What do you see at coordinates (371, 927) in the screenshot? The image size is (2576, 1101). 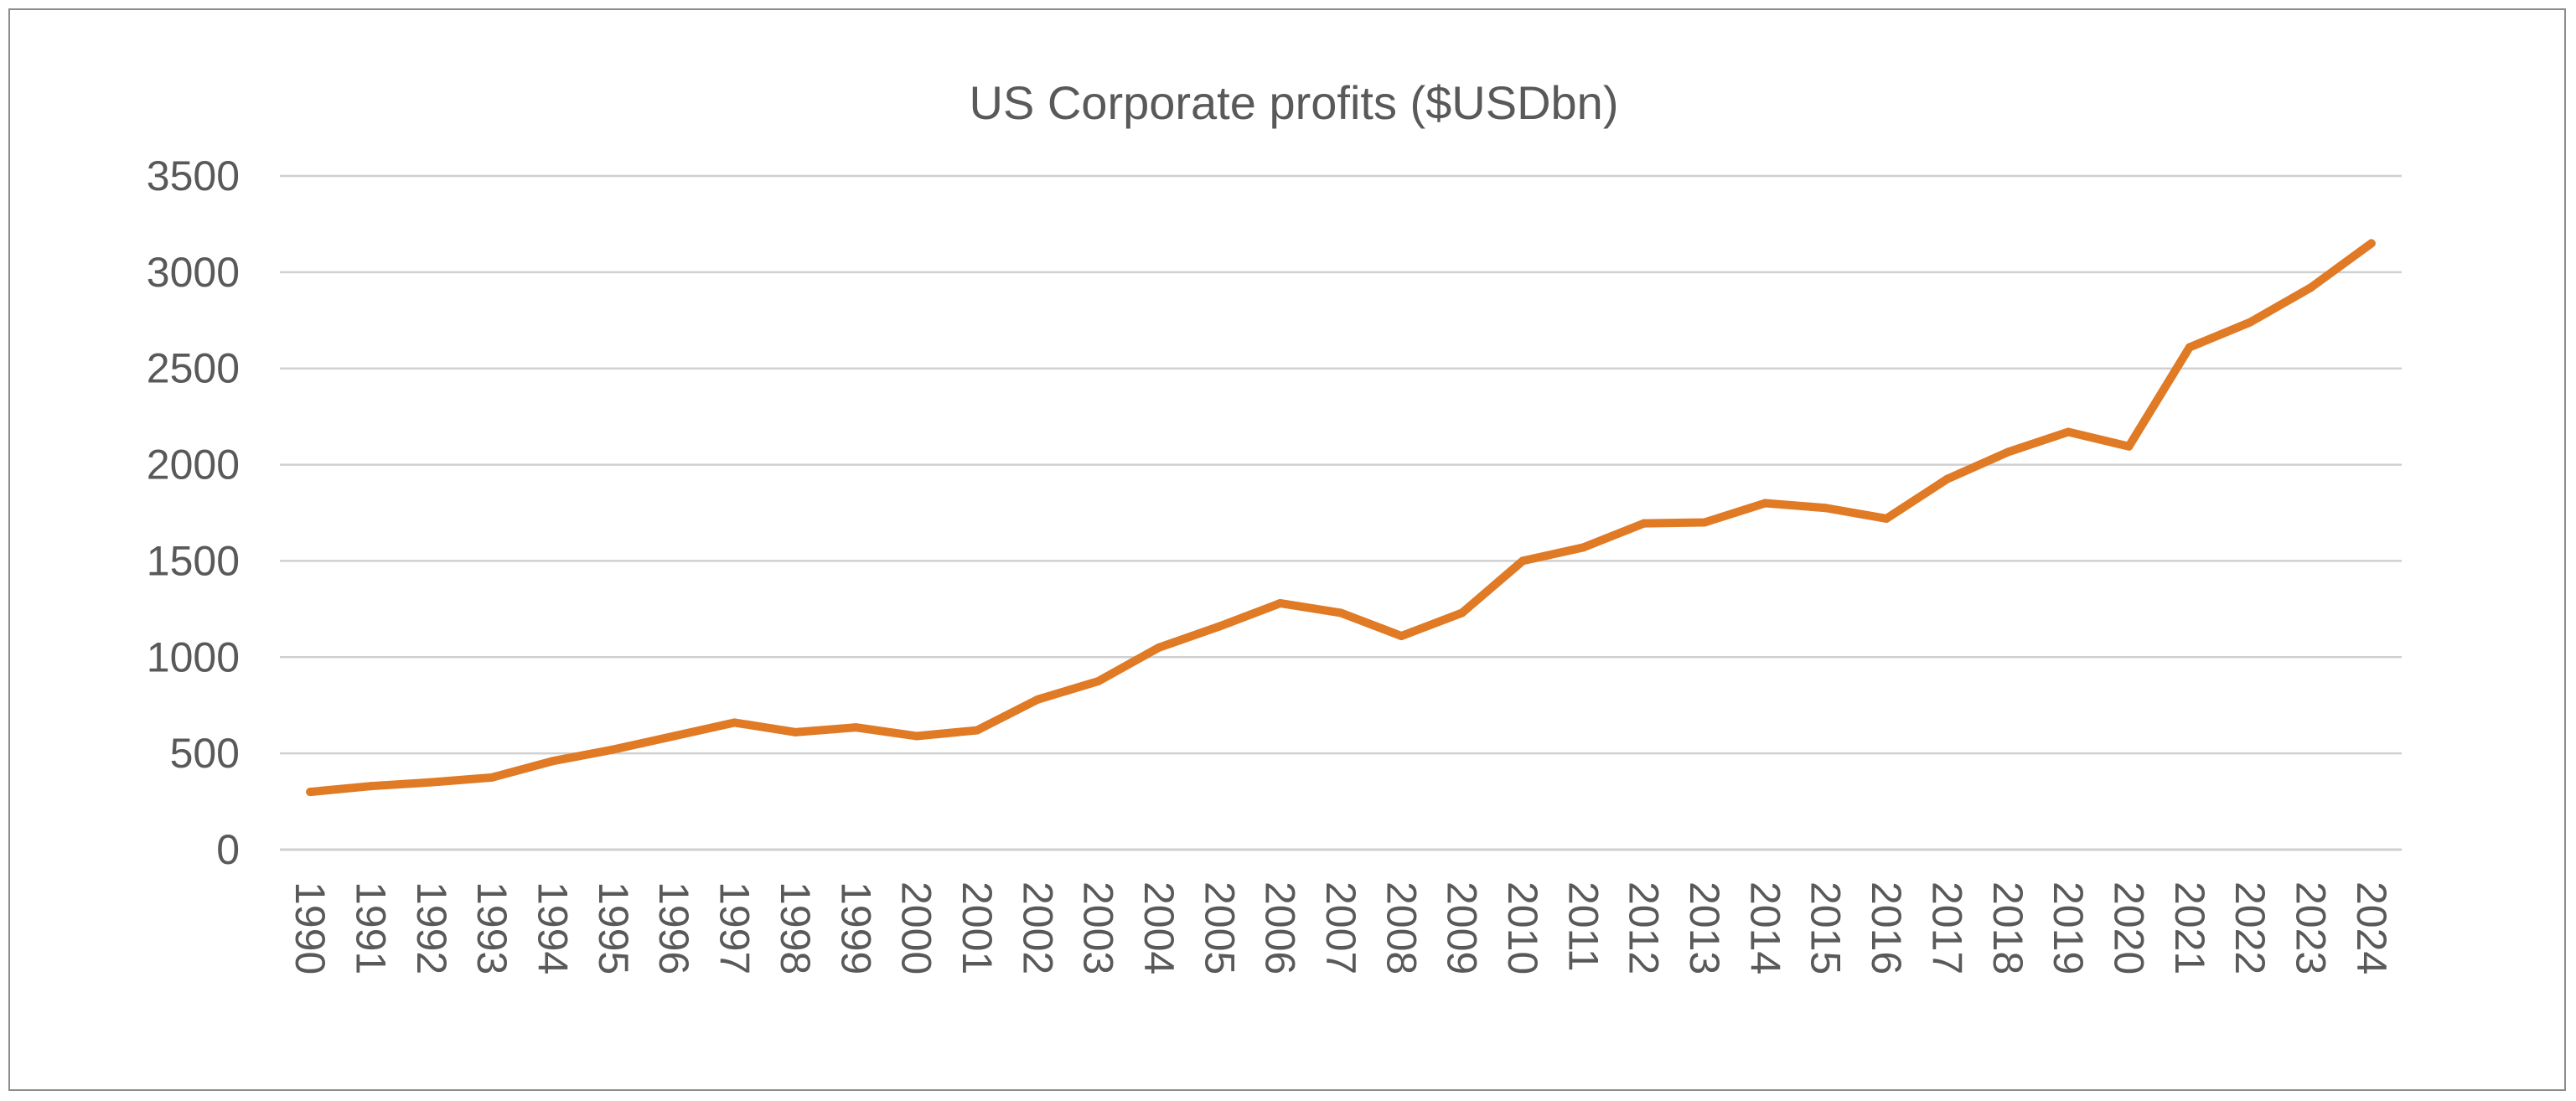 I see `x-tick-label: 1991` at bounding box center [371, 927].